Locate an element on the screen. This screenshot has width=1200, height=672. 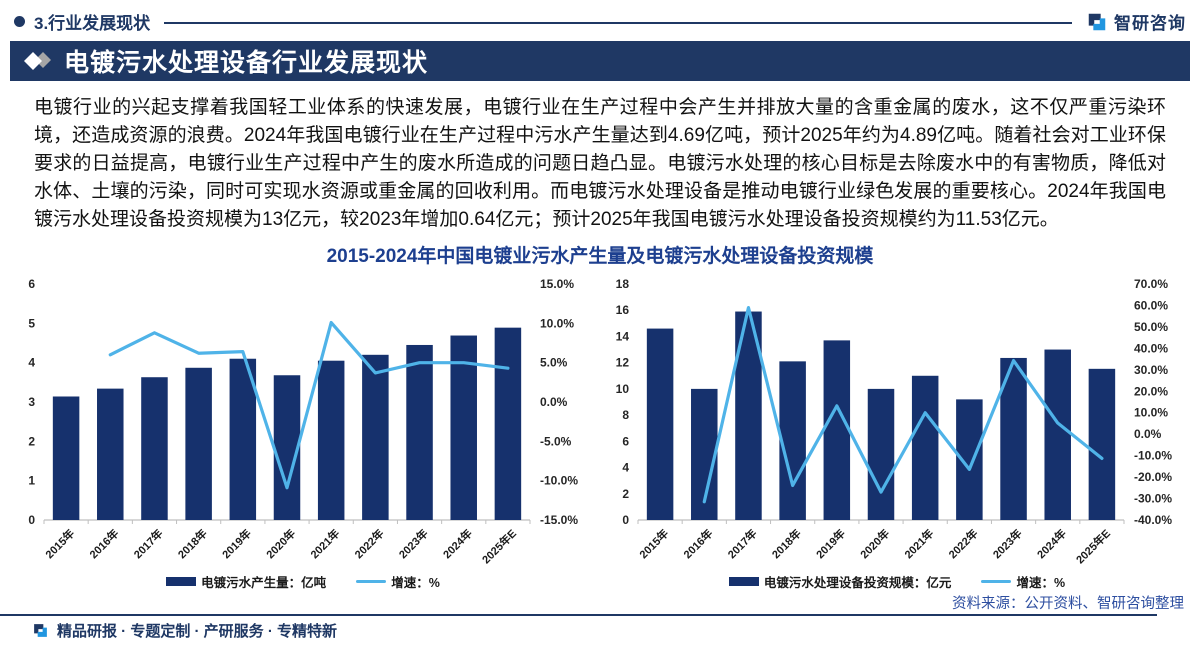
bullet-icon is located at coordinates (19, 21).